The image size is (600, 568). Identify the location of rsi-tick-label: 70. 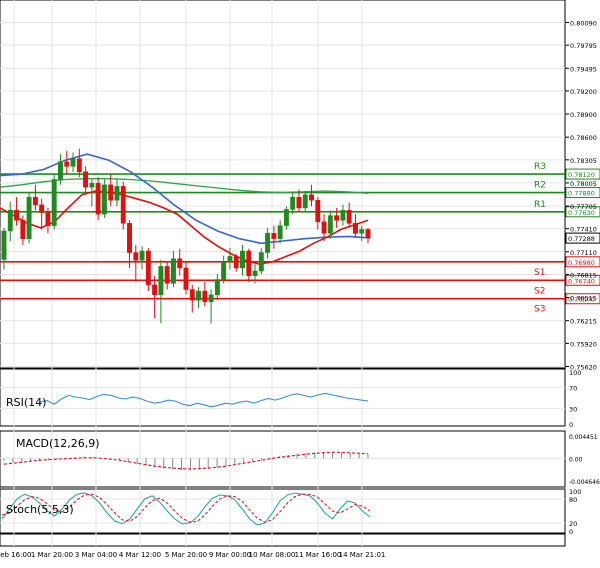
(573, 389).